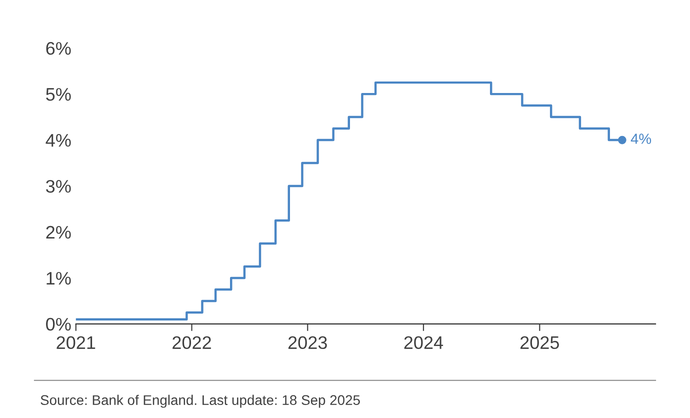 The image size is (690, 418). What do you see at coordinates (58, 324) in the screenshot?
I see `y-tick-label: 0%` at bounding box center [58, 324].